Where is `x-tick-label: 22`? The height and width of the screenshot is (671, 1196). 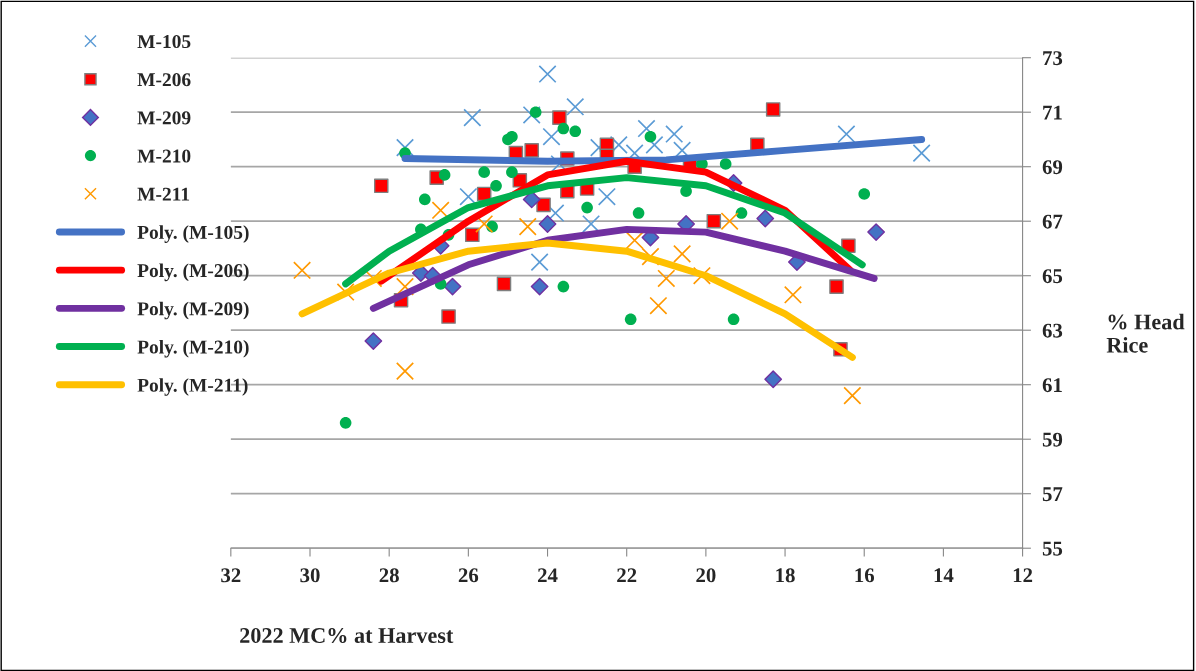 x-tick-label: 22 is located at coordinates (627, 575).